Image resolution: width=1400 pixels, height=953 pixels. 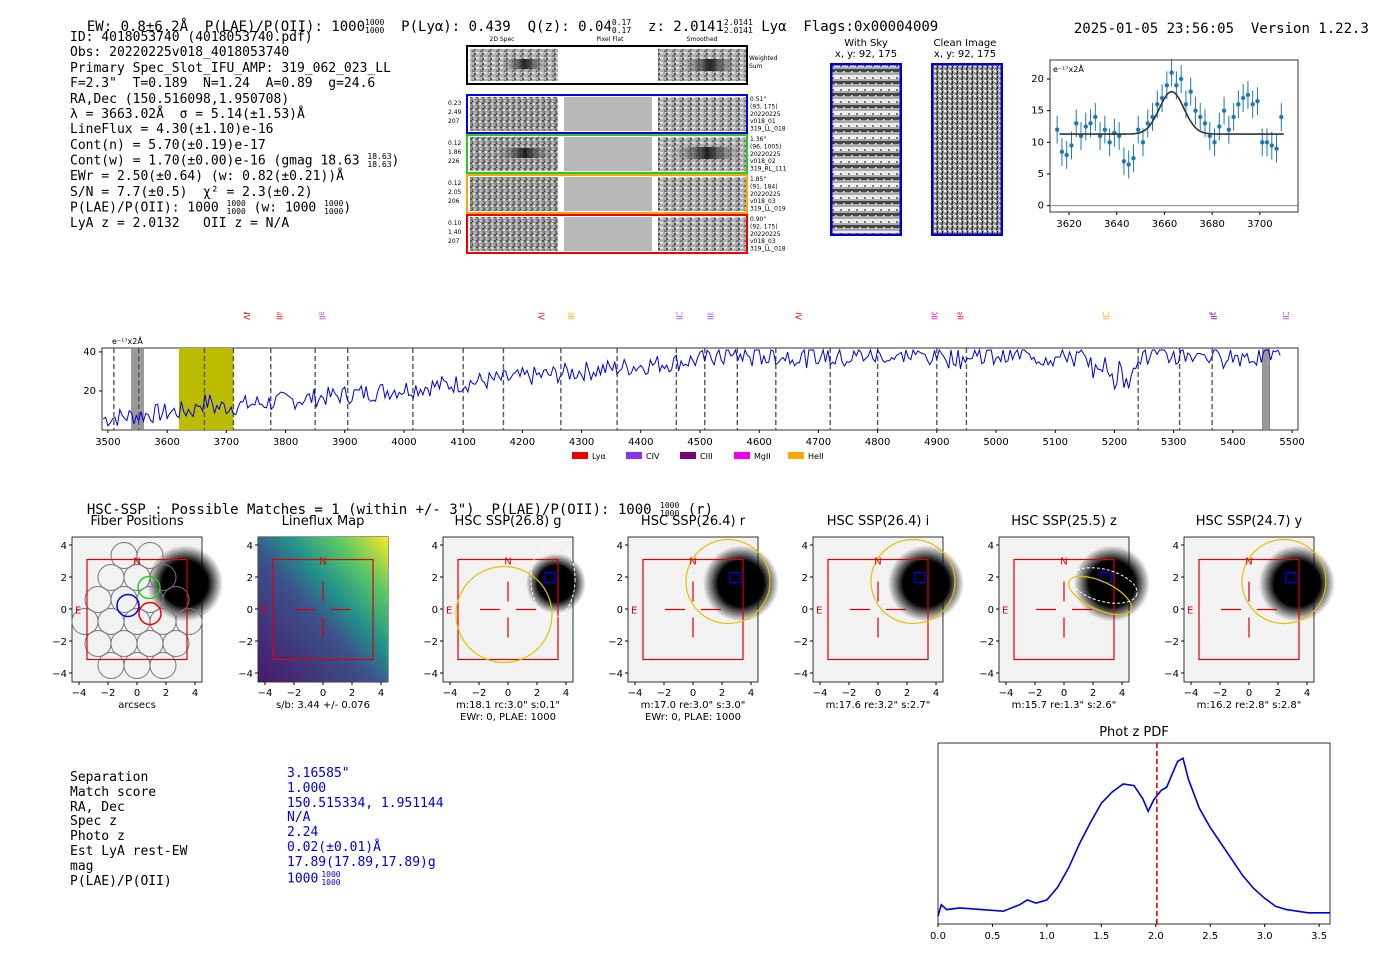 What do you see at coordinates (375, 22) in the screenshot?
I see `header-plae-sup: 1000` at bounding box center [375, 22].